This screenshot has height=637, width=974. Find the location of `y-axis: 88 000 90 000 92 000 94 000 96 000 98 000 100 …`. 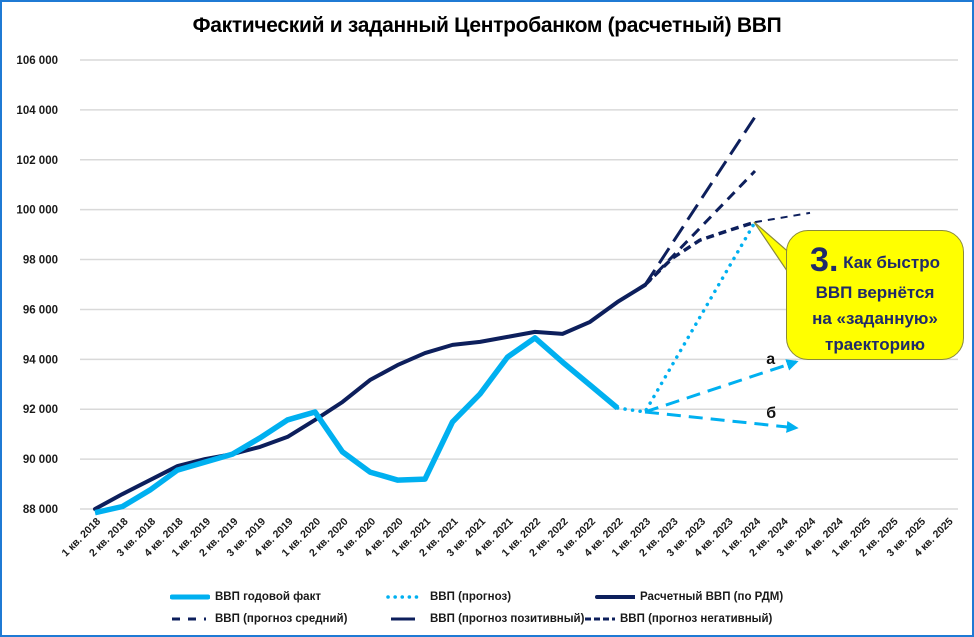

y-axis: 88 000 90 000 92 000 94 000 96 000 98 000 100 … is located at coordinates (37, 285).